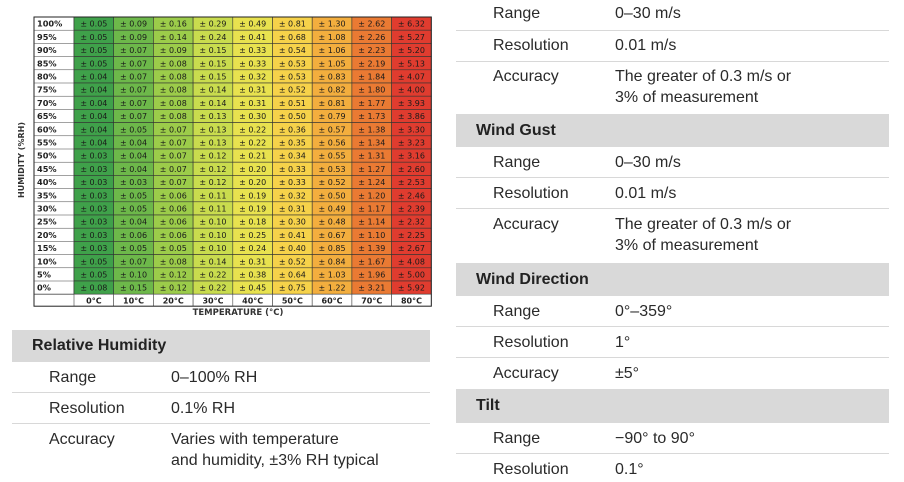 The image size is (904, 482). Describe the element at coordinates (371, 90) in the screenshot. I see `cell-value: ± 1.80` at that location.